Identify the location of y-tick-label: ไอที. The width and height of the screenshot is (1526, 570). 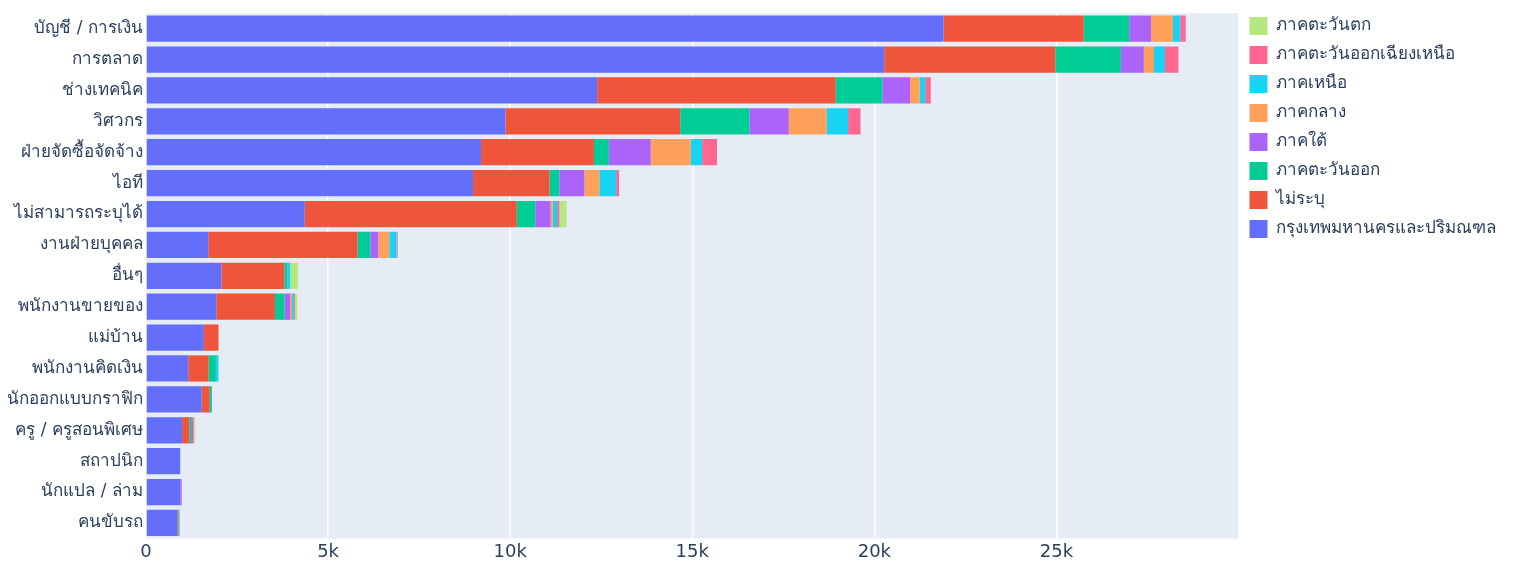
(127, 181).